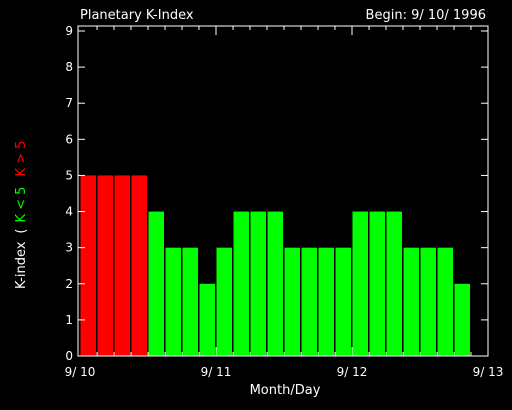  I want to click on y-axis-label: K-index ( K < 5 K > 5, so click(21, 215).